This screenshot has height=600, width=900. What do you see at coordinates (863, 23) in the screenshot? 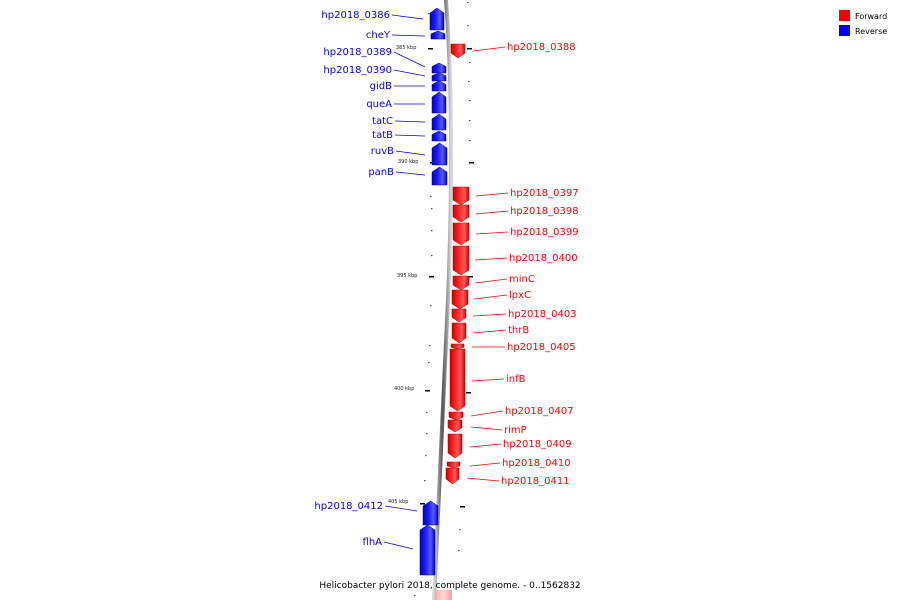
I see `legend: Forward Reverse` at bounding box center [863, 23].